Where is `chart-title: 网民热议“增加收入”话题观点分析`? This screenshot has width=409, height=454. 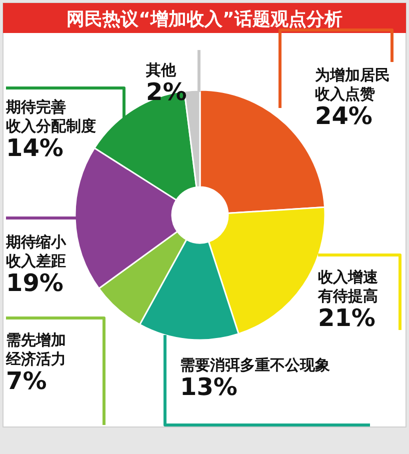 chart-title: 网民热议“增加收入”话题观点分析 is located at coordinates (204, 19).